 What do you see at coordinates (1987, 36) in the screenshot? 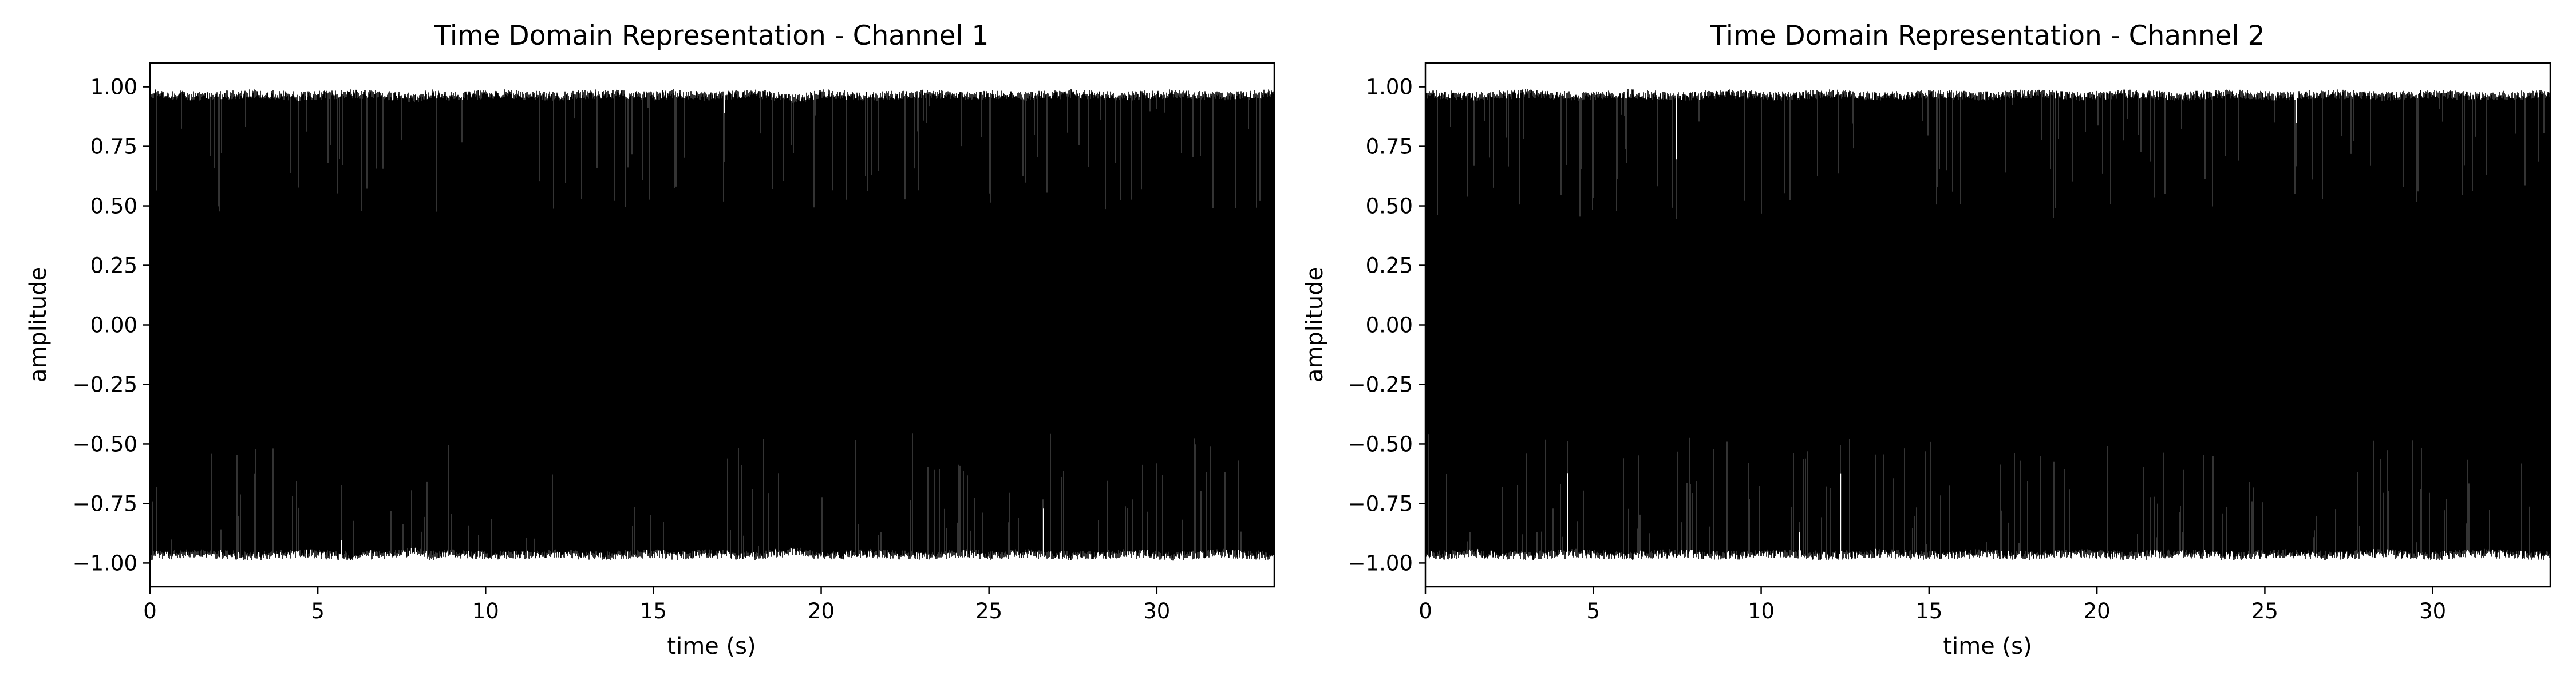
I see `chart-title: Time Domain Representation - Channel 2` at bounding box center [1987, 36].